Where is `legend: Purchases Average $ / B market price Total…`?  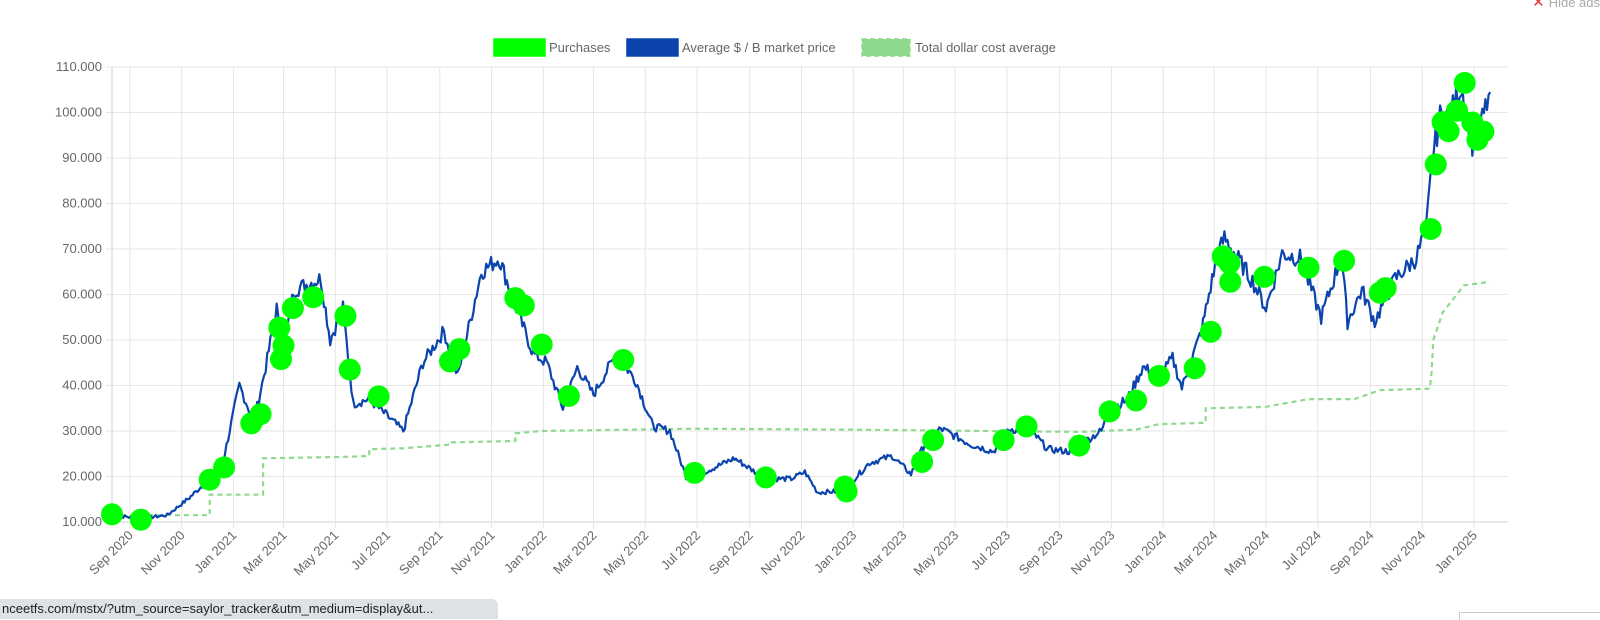
legend: Purchases Average $ / B market price Total… is located at coordinates (774, 47).